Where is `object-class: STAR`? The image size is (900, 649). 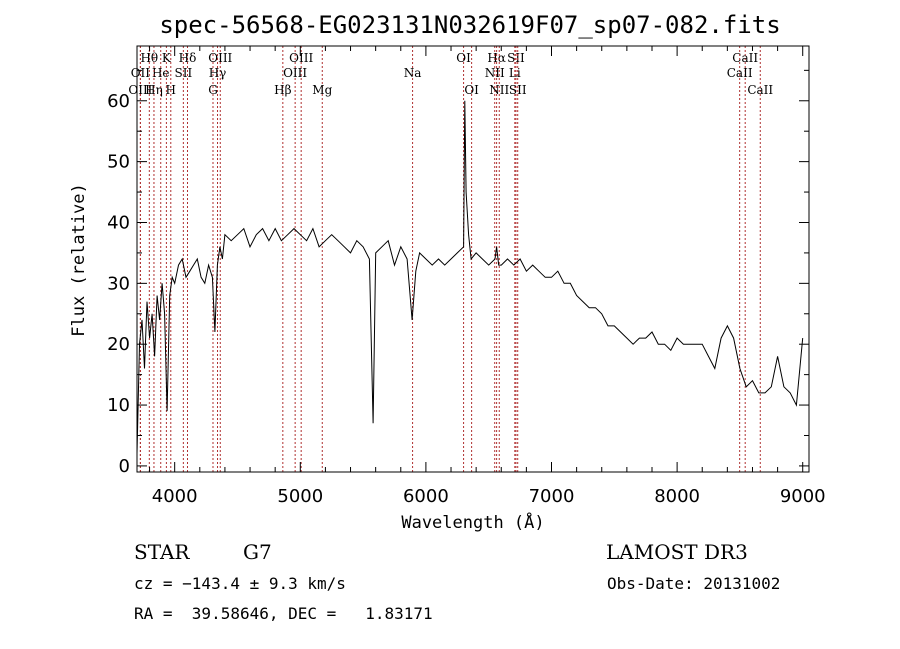
object-class: STAR is located at coordinates (162, 552).